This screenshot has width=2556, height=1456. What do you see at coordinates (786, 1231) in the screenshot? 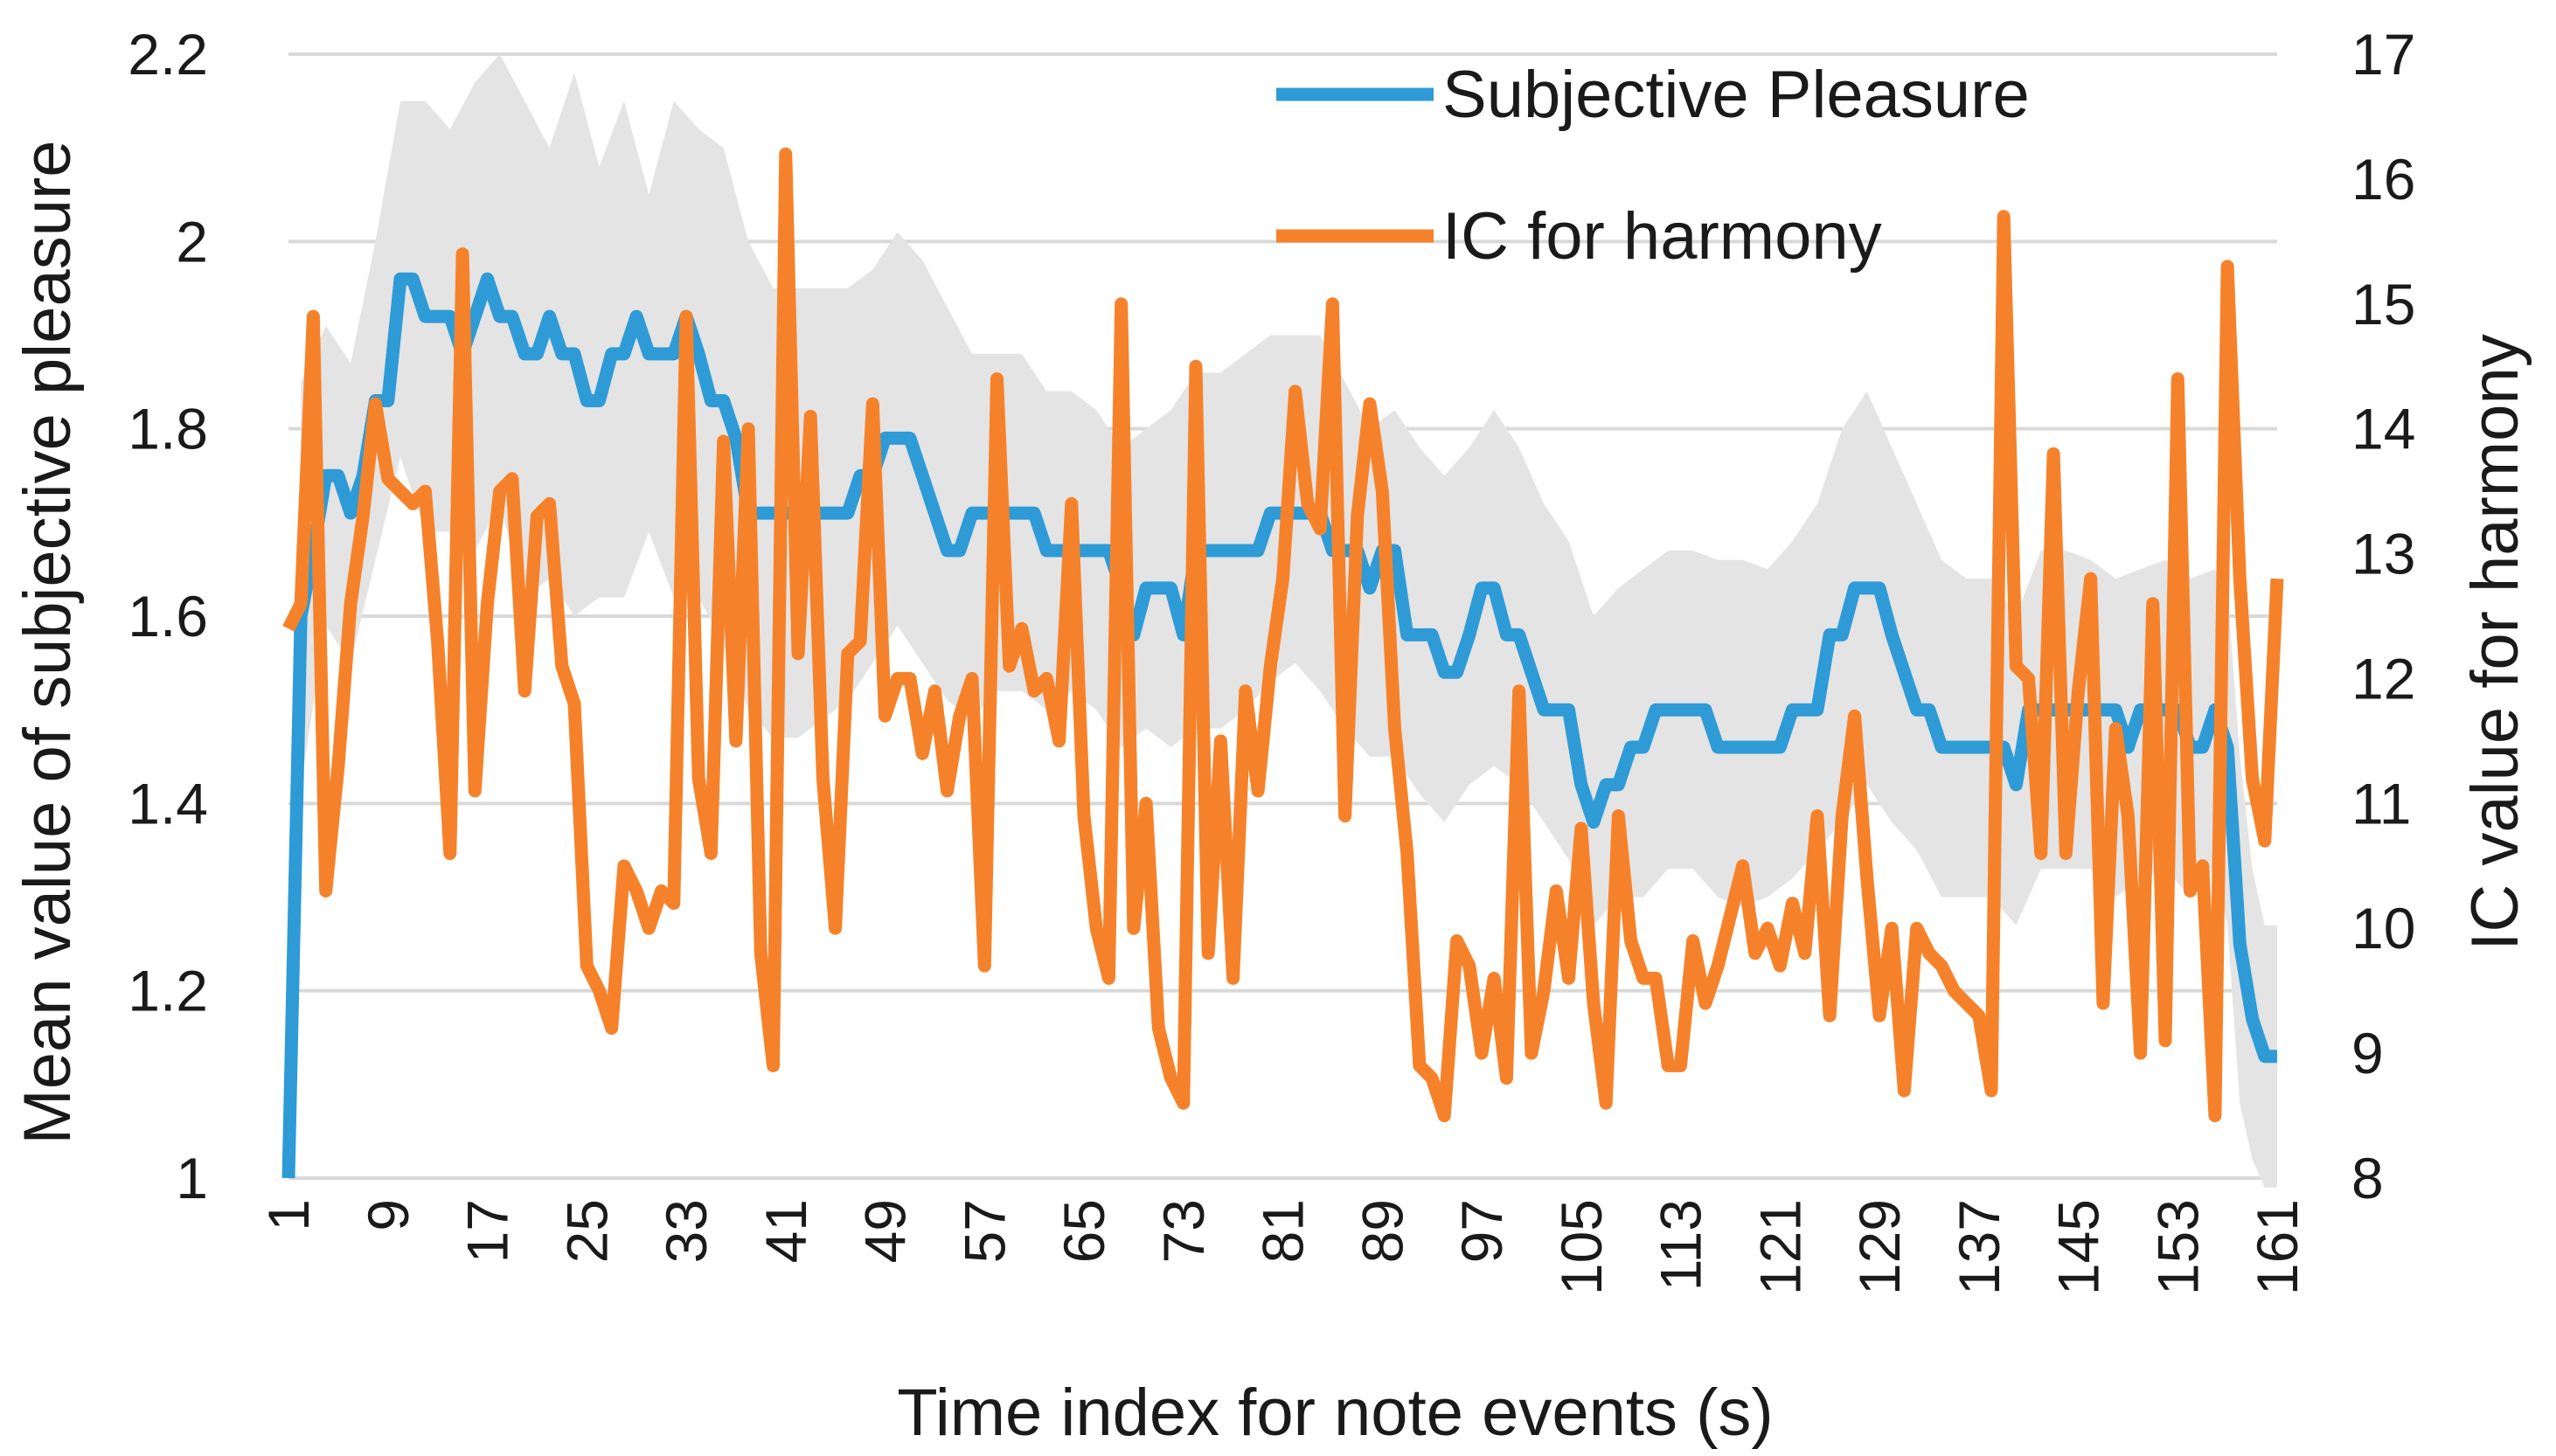
I see `x-tick-label: 41` at bounding box center [786, 1231].